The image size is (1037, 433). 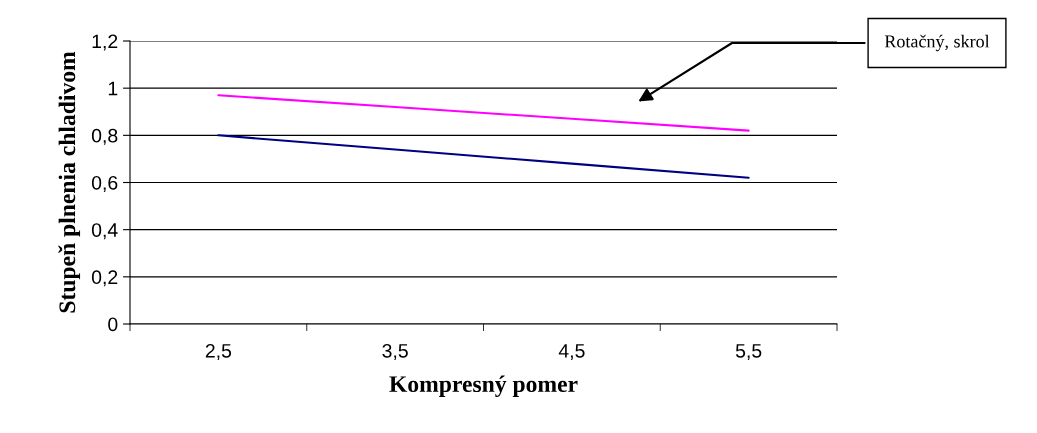 I want to click on x-tick-label: 4,5, so click(x=571, y=352).